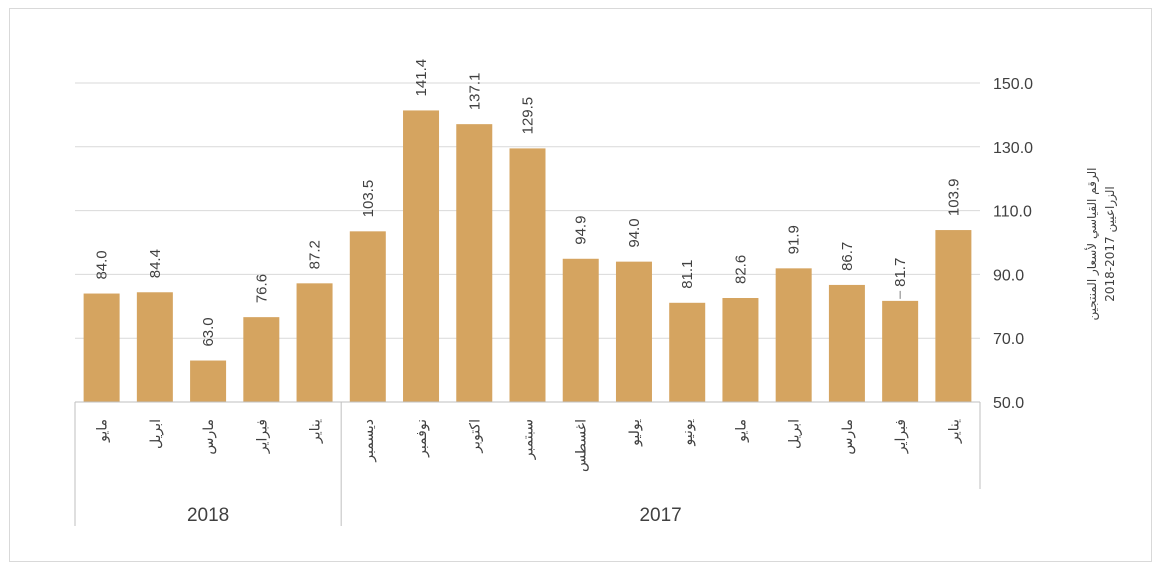  Describe the element at coordinates (1013, 84) in the screenshot. I see `y-tick-label: 150.0` at that location.